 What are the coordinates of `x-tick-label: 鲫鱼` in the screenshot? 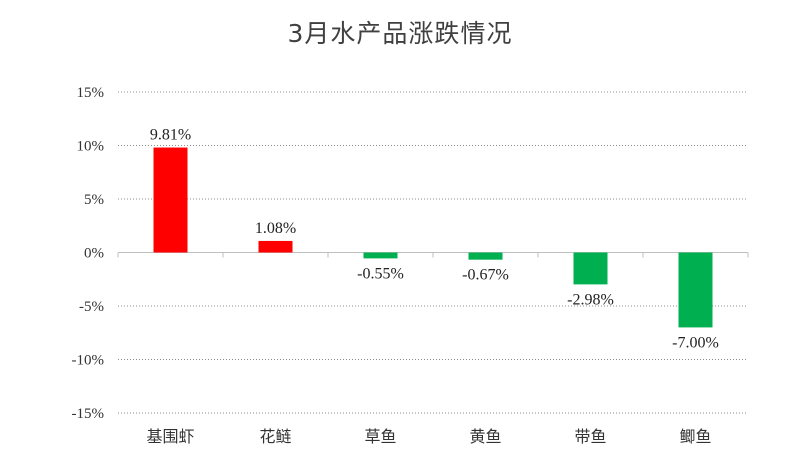 It's located at (695, 436).